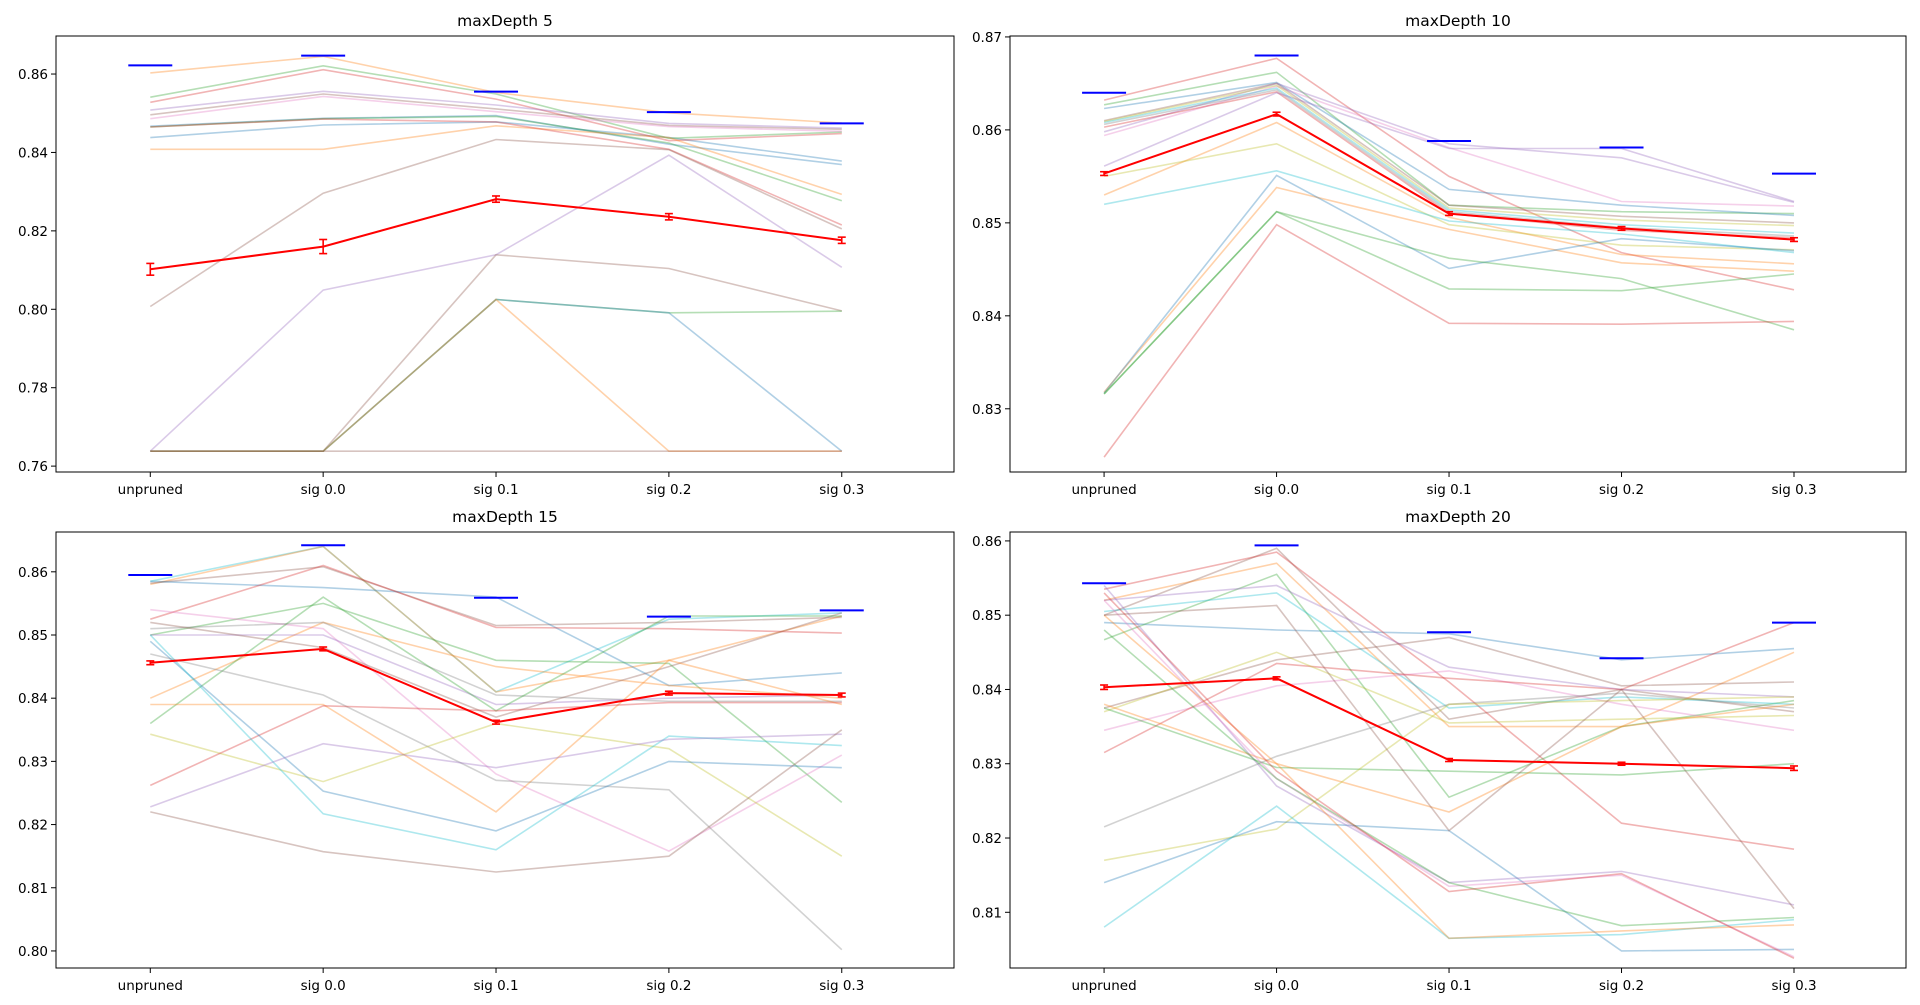 The image size is (1920, 1005). Describe the element at coordinates (505, 21) in the screenshot. I see `subplot-title: maxDepth 5` at that location.